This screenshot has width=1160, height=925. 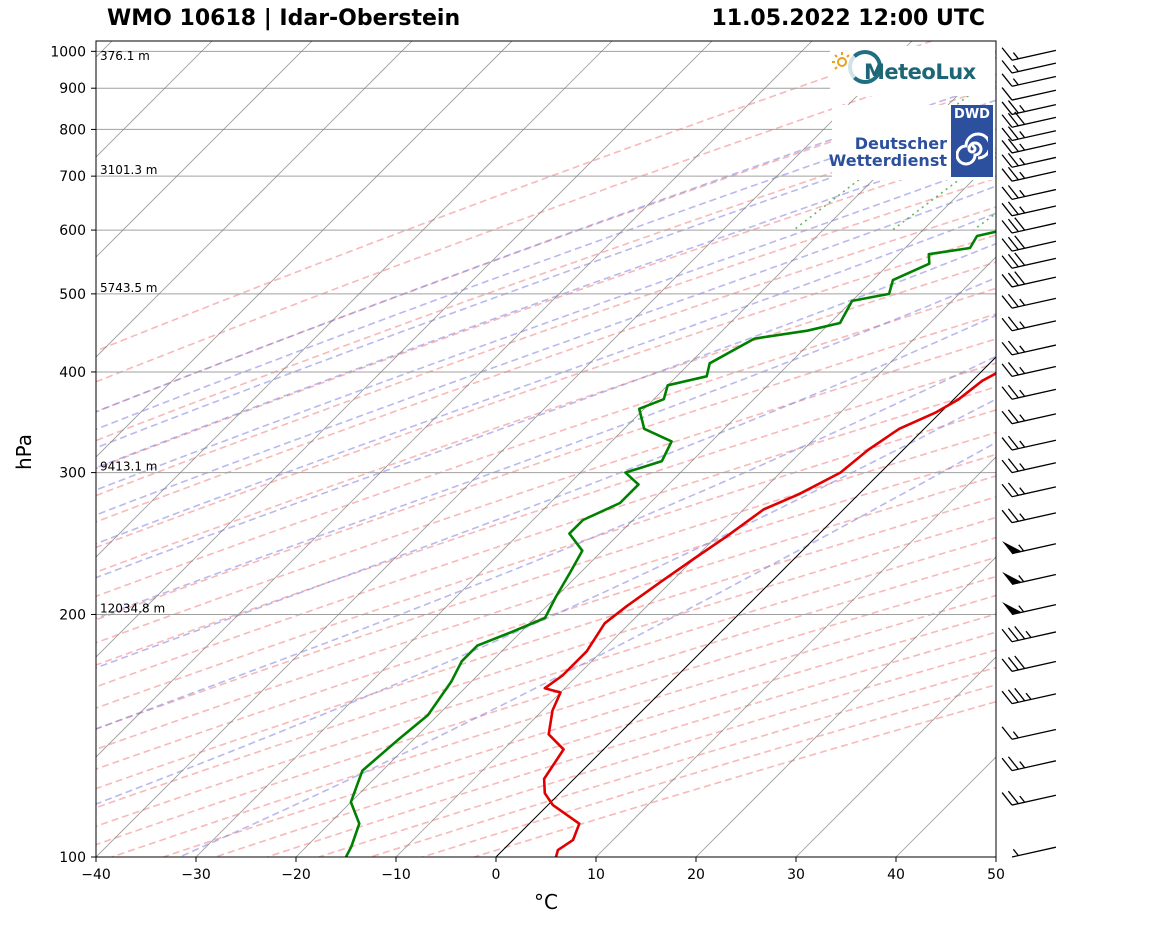 I want to click on x-tick-label: 20, so click(x=696, y=875).